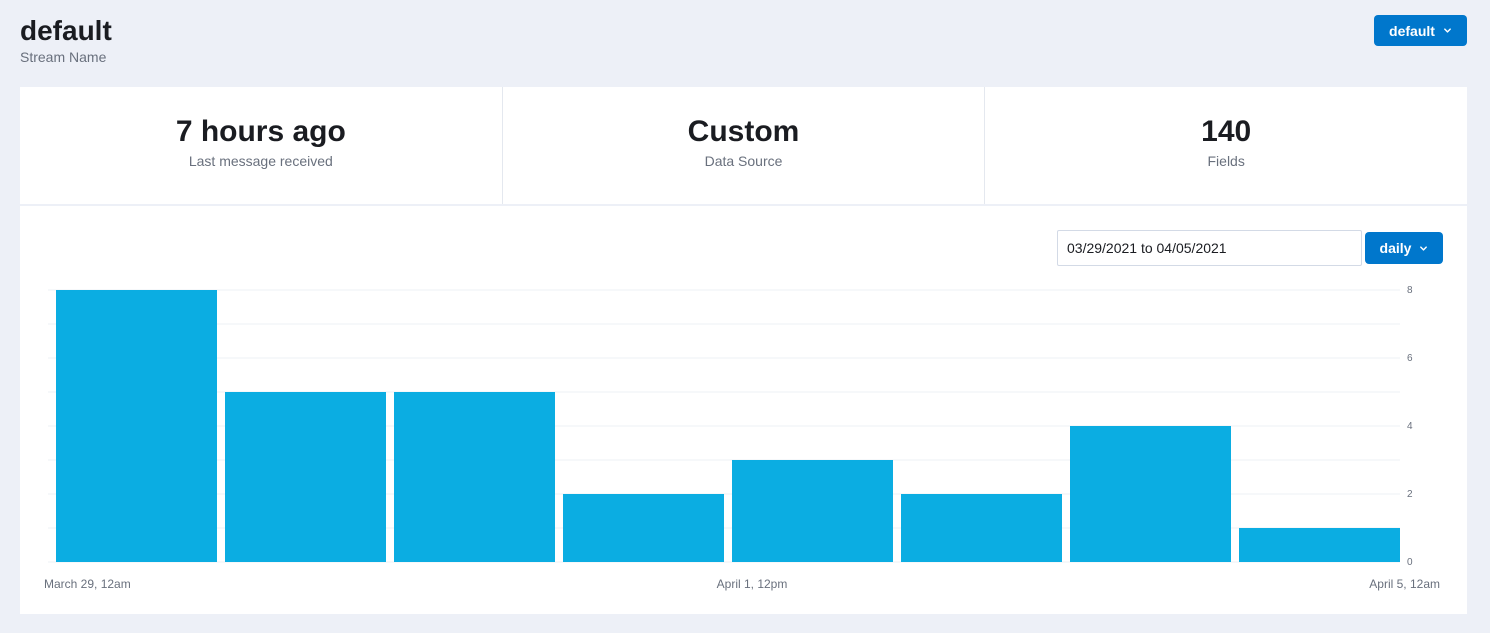 This screenshot has width=1490, height=633. What do you see at coordinates (1209, 248) in the screenshot?
I see `date-range-input` at bounding box center [1209, 248].